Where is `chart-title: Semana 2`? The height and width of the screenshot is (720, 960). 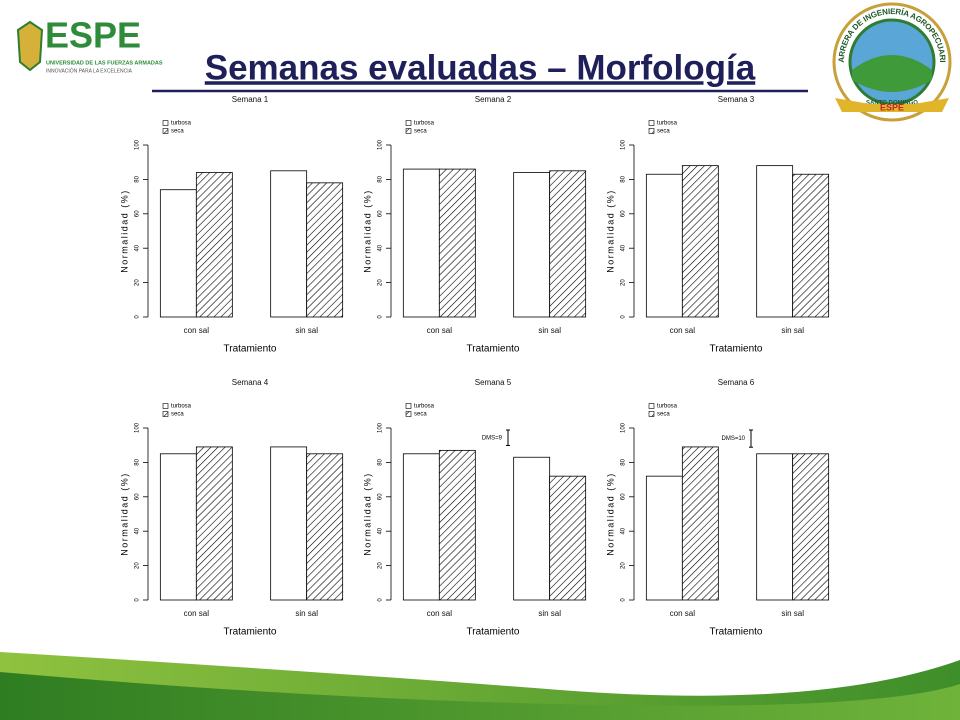 chart-title: Semana 2 is located at coordinates (493, 99).